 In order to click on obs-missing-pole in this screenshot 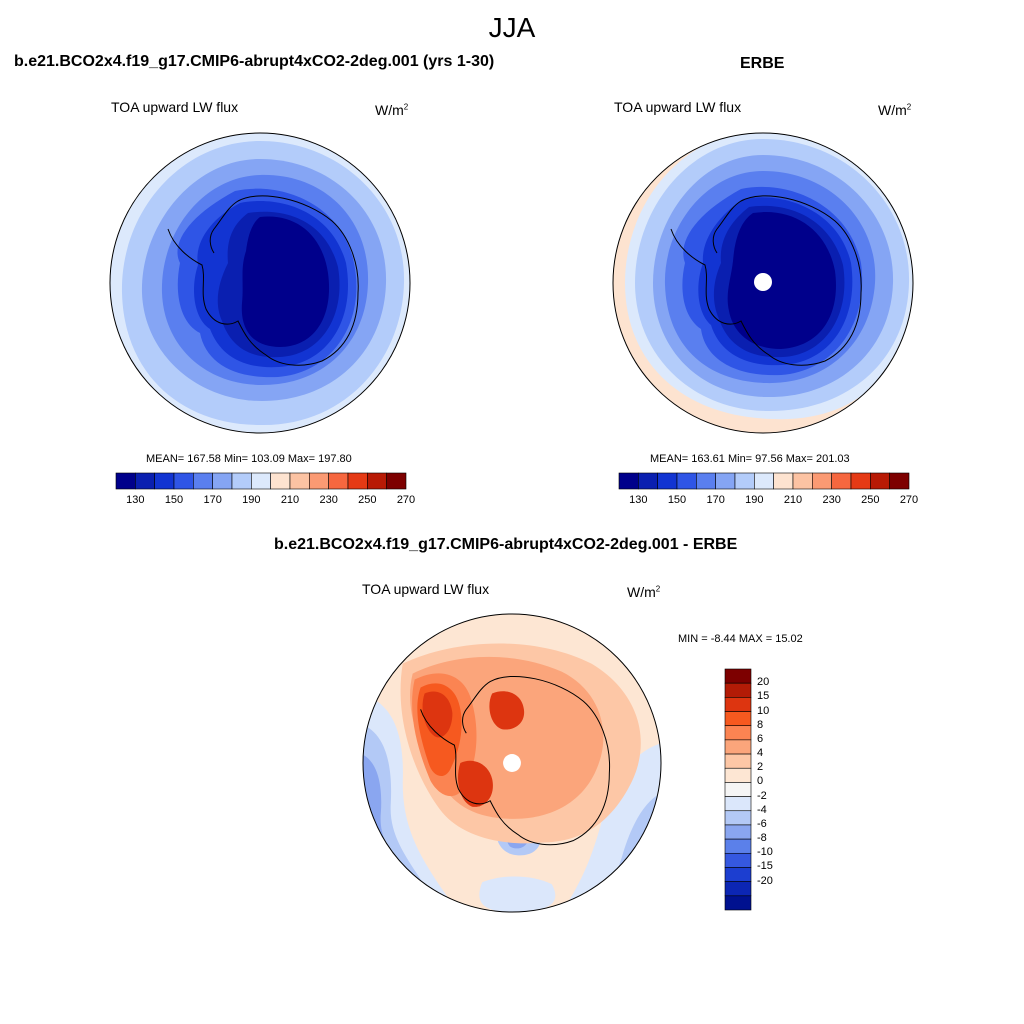, I will do `click(763, 282)`.